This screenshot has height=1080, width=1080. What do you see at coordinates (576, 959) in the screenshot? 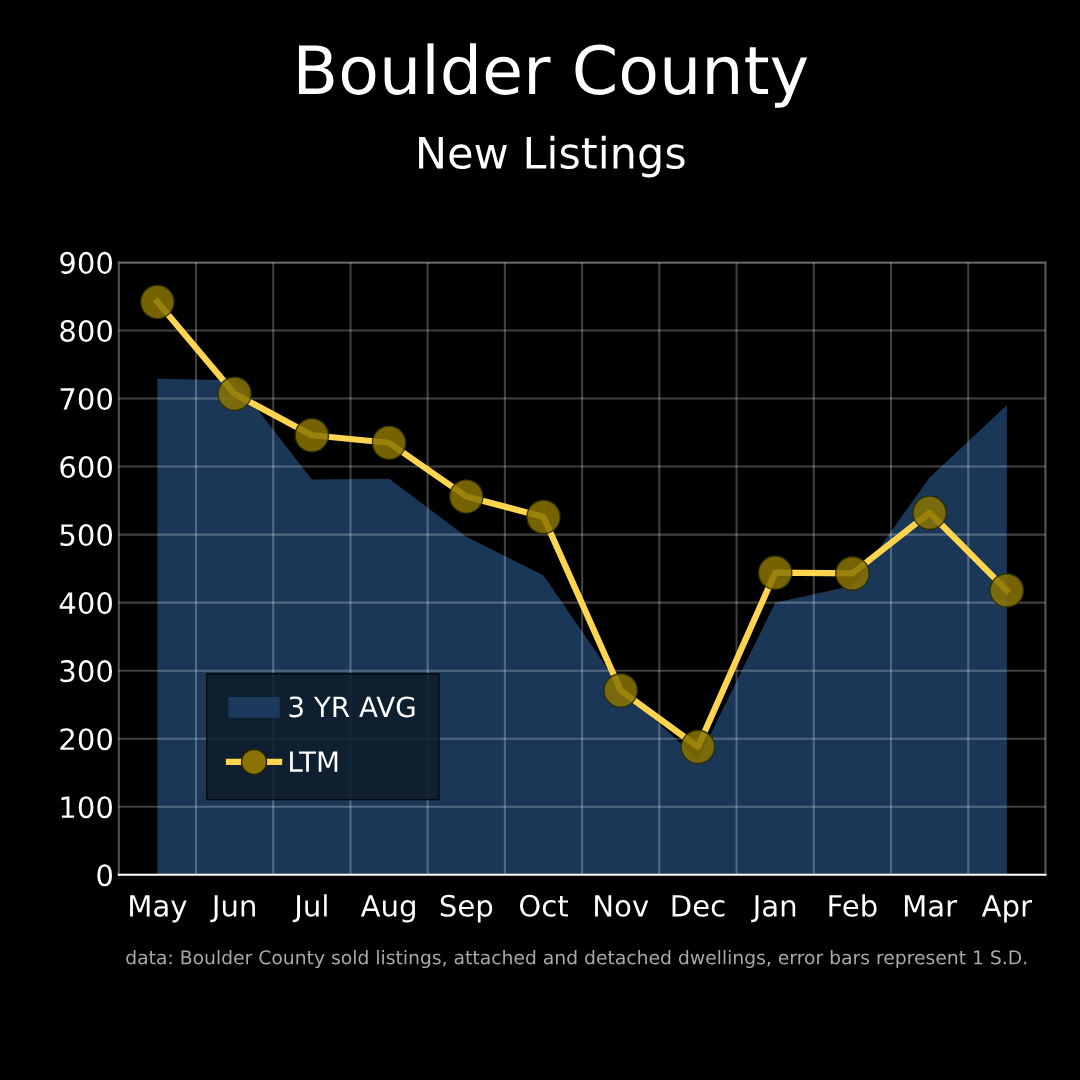
I see `text: data: Boulder County sold listings, attached and detached dwellings, error bars represent 1 S.D.` at bounding box center [576, 959].